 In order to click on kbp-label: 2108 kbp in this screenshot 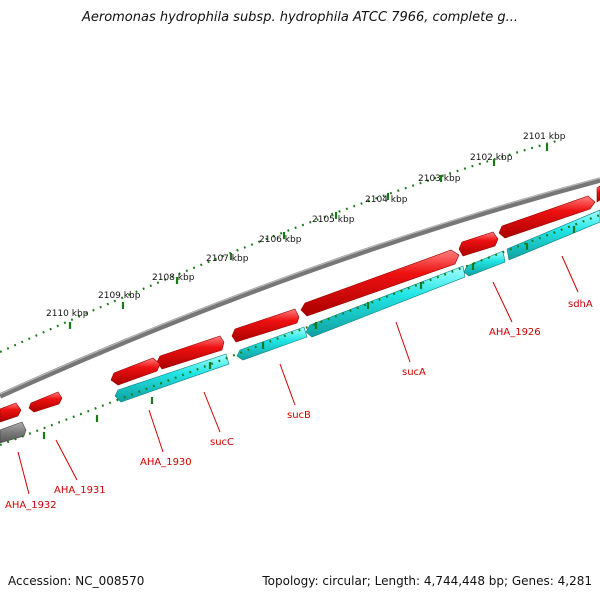, I will do `click(173, 278)`.